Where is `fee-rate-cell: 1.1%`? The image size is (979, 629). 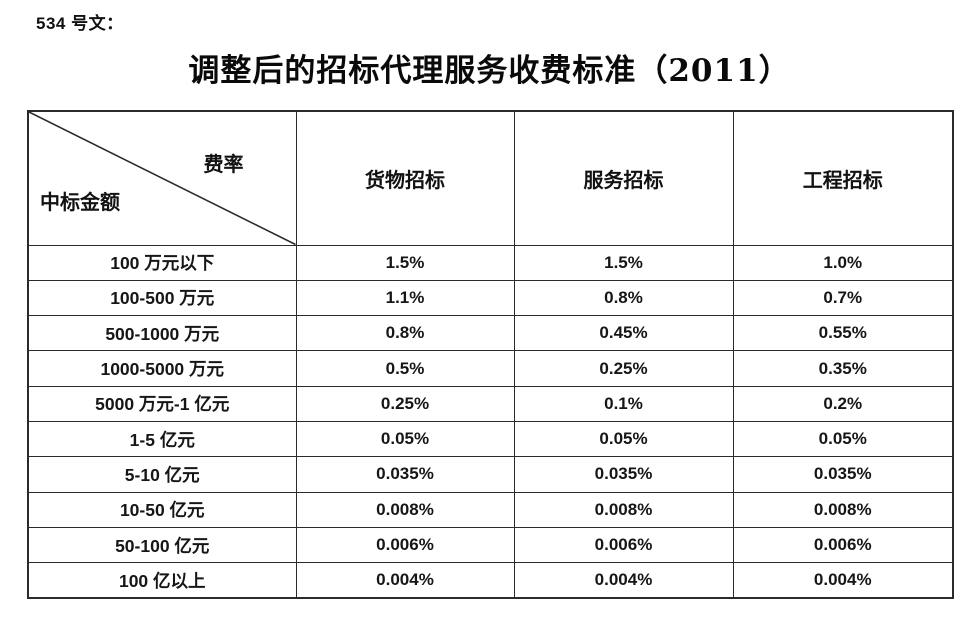
fee-rate-cell: 1.1% is located at coordinates (405, 298).